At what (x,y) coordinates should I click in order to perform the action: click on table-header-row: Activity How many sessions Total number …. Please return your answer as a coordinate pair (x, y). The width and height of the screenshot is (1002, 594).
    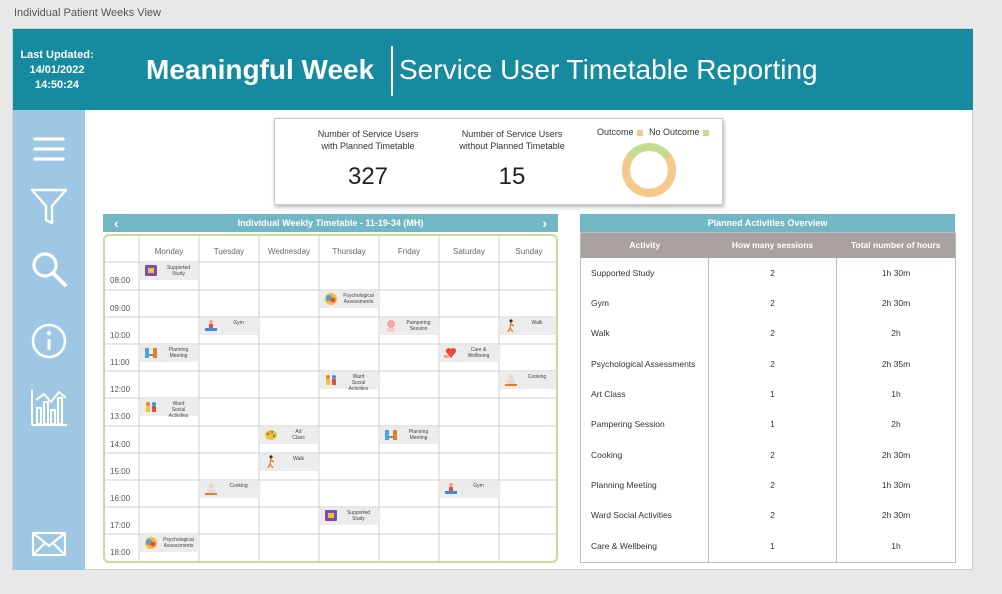
    Looking at the image, I should click on (768, 245).